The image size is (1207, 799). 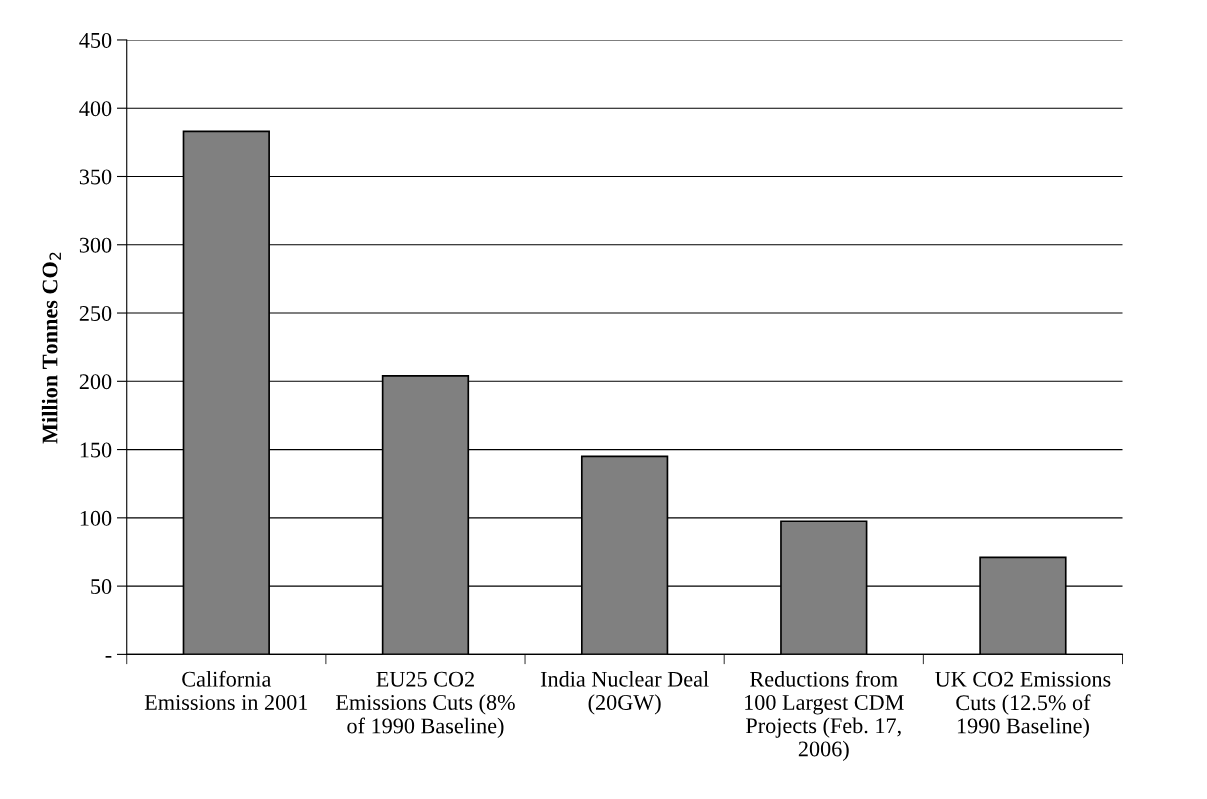 What do you see at coordinates (108, 657) in the screenshot?
I see `y-tick-label: -` at bounding box center [108, 657].